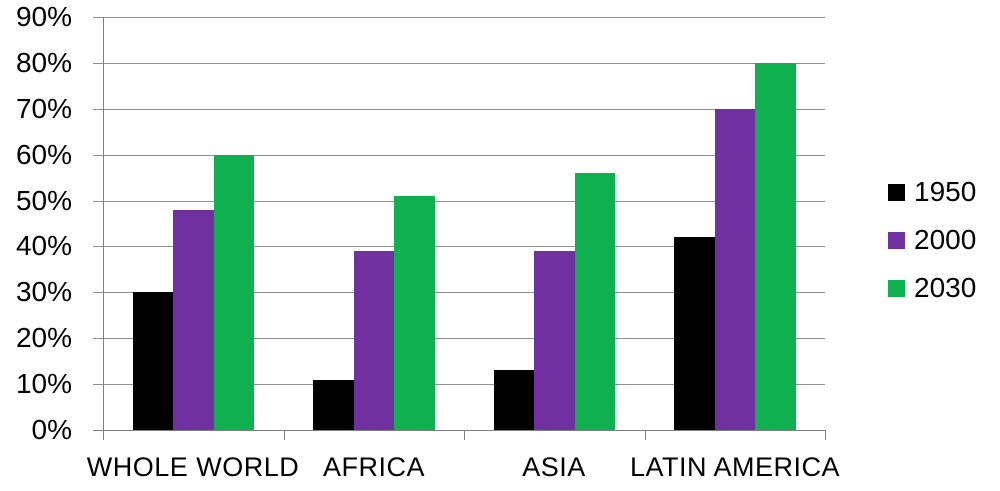 Image resolution: width=1000 pixels, height=491 pixels. Describe the element at coordinates (43, 108) in the screenshot. I see `y-tick-label-70: 70%` at that location.